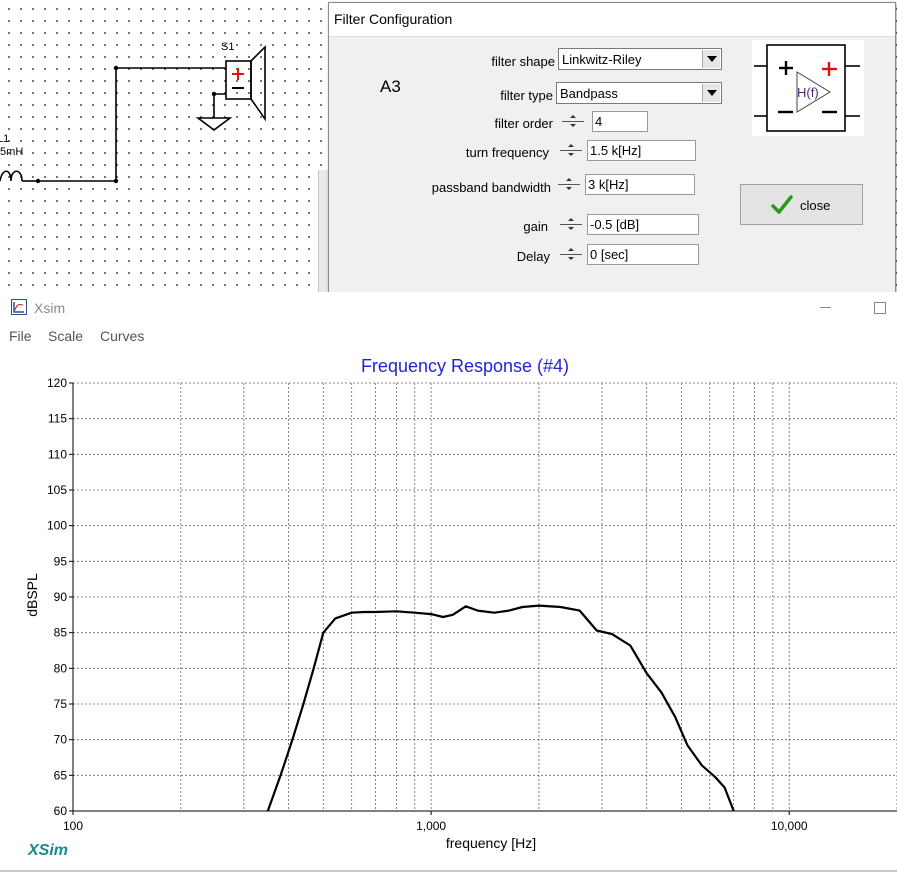  What do you see at coordinates (19, 307) in the screenshot?
I see `app-icon` at bounding box center [19, 307].